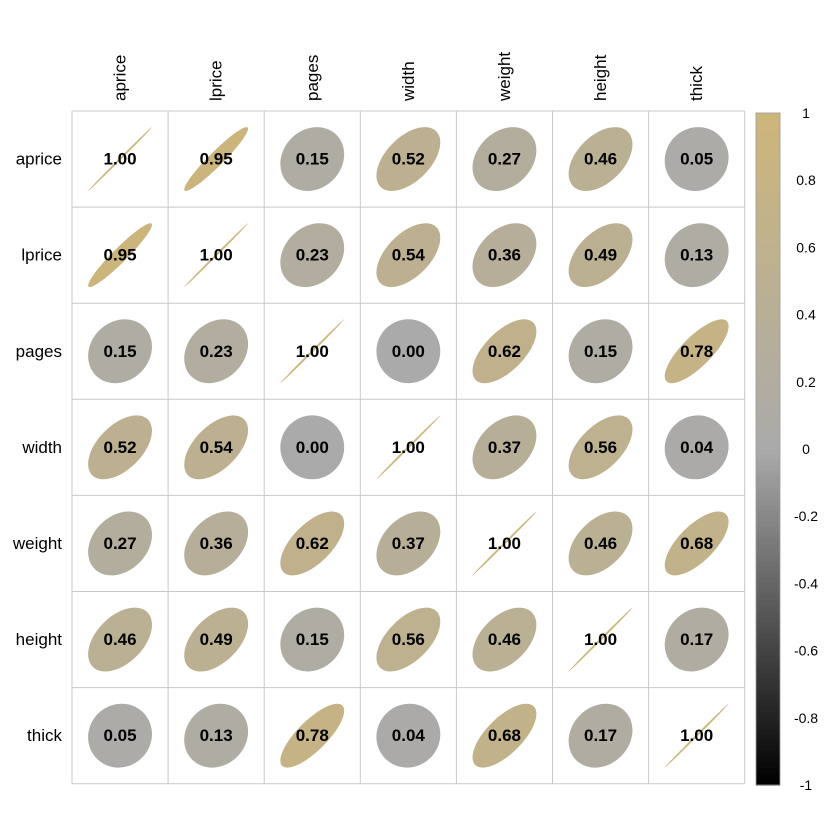  I want to click on cell-width-width: 1.00, so click(408, 447).